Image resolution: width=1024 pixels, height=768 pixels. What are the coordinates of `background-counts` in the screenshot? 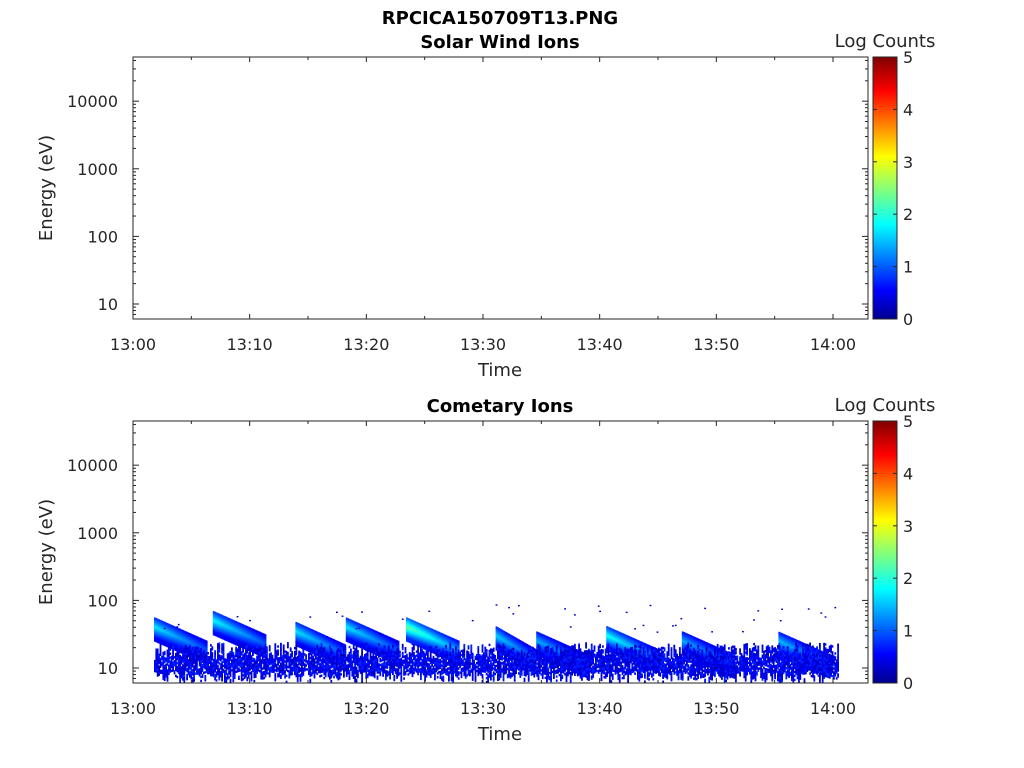 It's located at (496, 644).